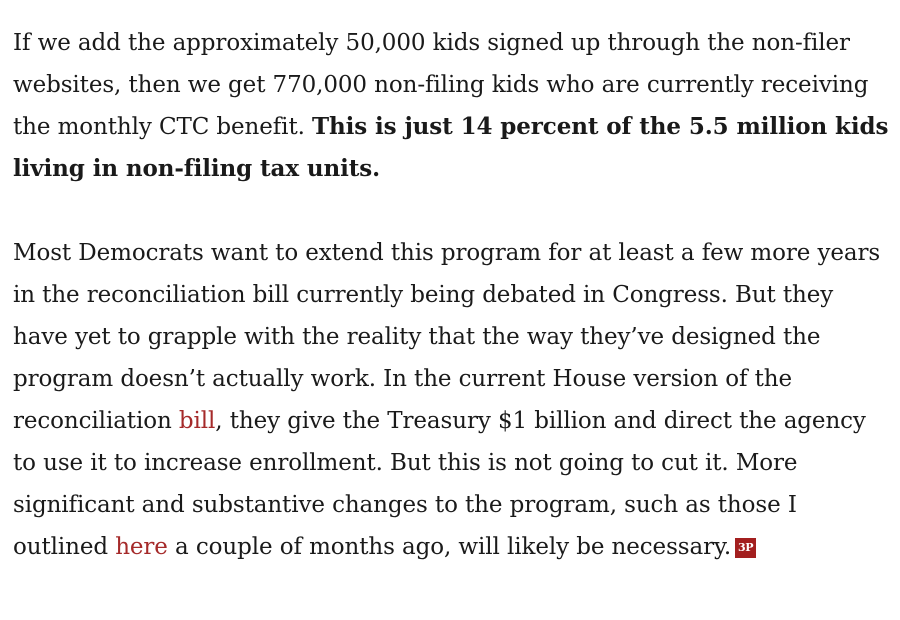 This screenshot has width=900, height=620. What do you see at coordinates (745, 548) in the screenshot?
I see `end-mark-logo: 3P` at bounding box center [745, 548].